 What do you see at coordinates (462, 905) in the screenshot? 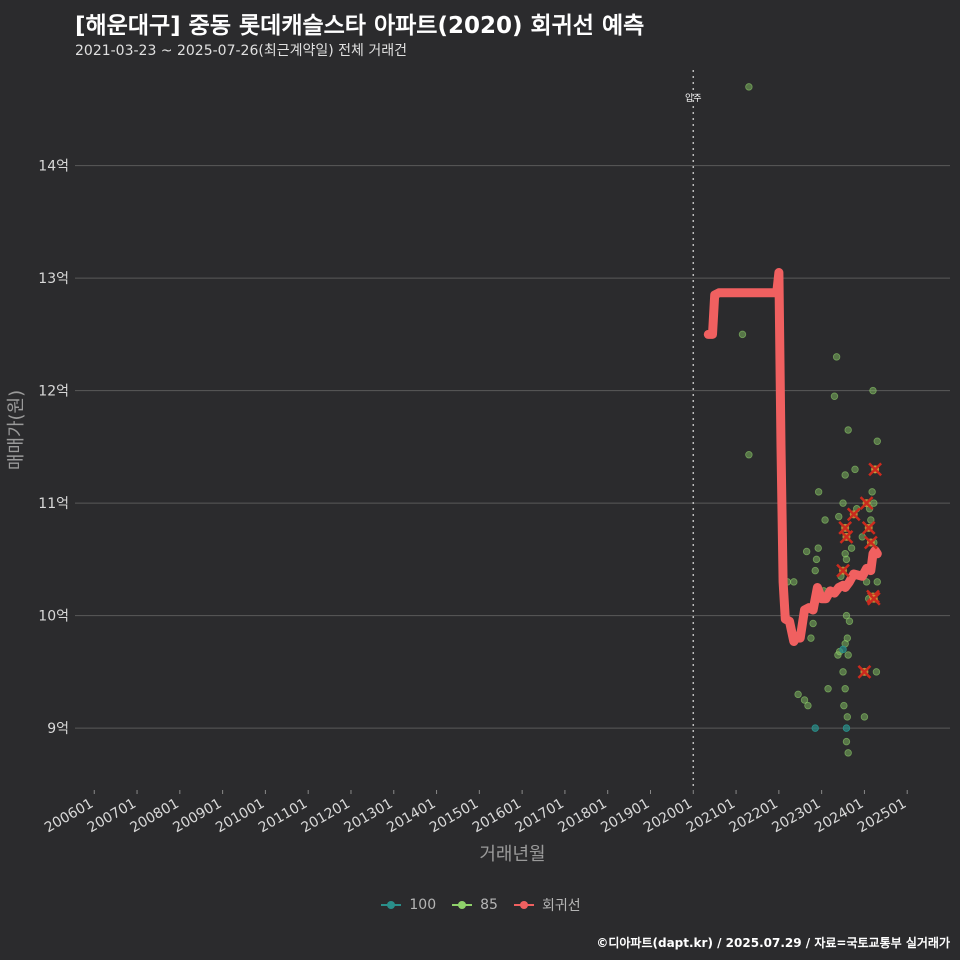
I see `legend-key-85-icon` at bounding box center [462, 905].